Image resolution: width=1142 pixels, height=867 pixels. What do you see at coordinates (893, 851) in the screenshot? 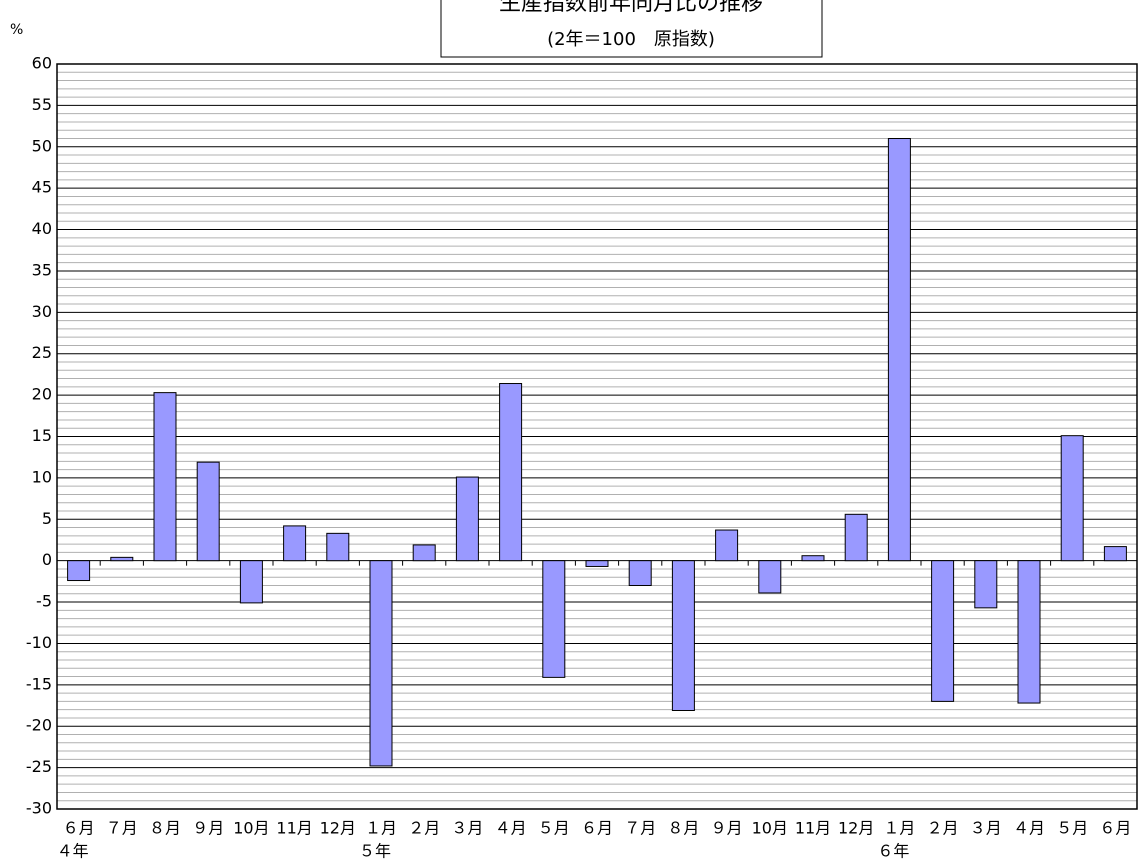
I see `x-group-label: ６年` at bounding box center [893, 851].